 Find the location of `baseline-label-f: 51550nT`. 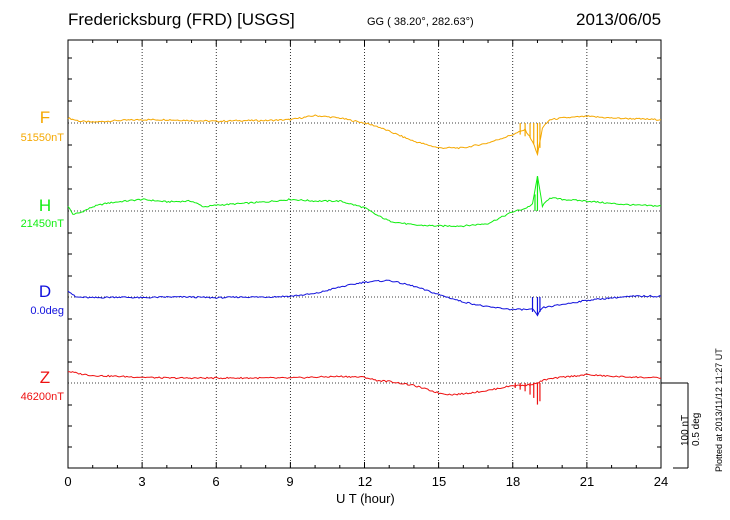

baseline-label-f: 51550nT is located at coordinates (42, 138).